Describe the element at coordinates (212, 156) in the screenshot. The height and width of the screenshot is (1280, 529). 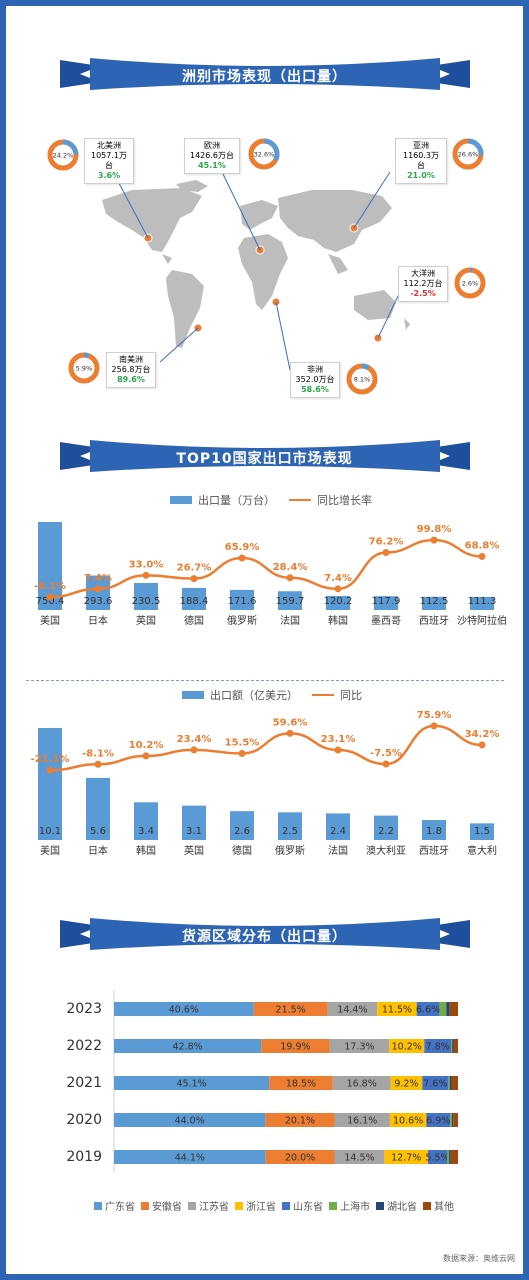
I see `callout-europe: 欧洲 1426.6万台 45.1%` at that location.